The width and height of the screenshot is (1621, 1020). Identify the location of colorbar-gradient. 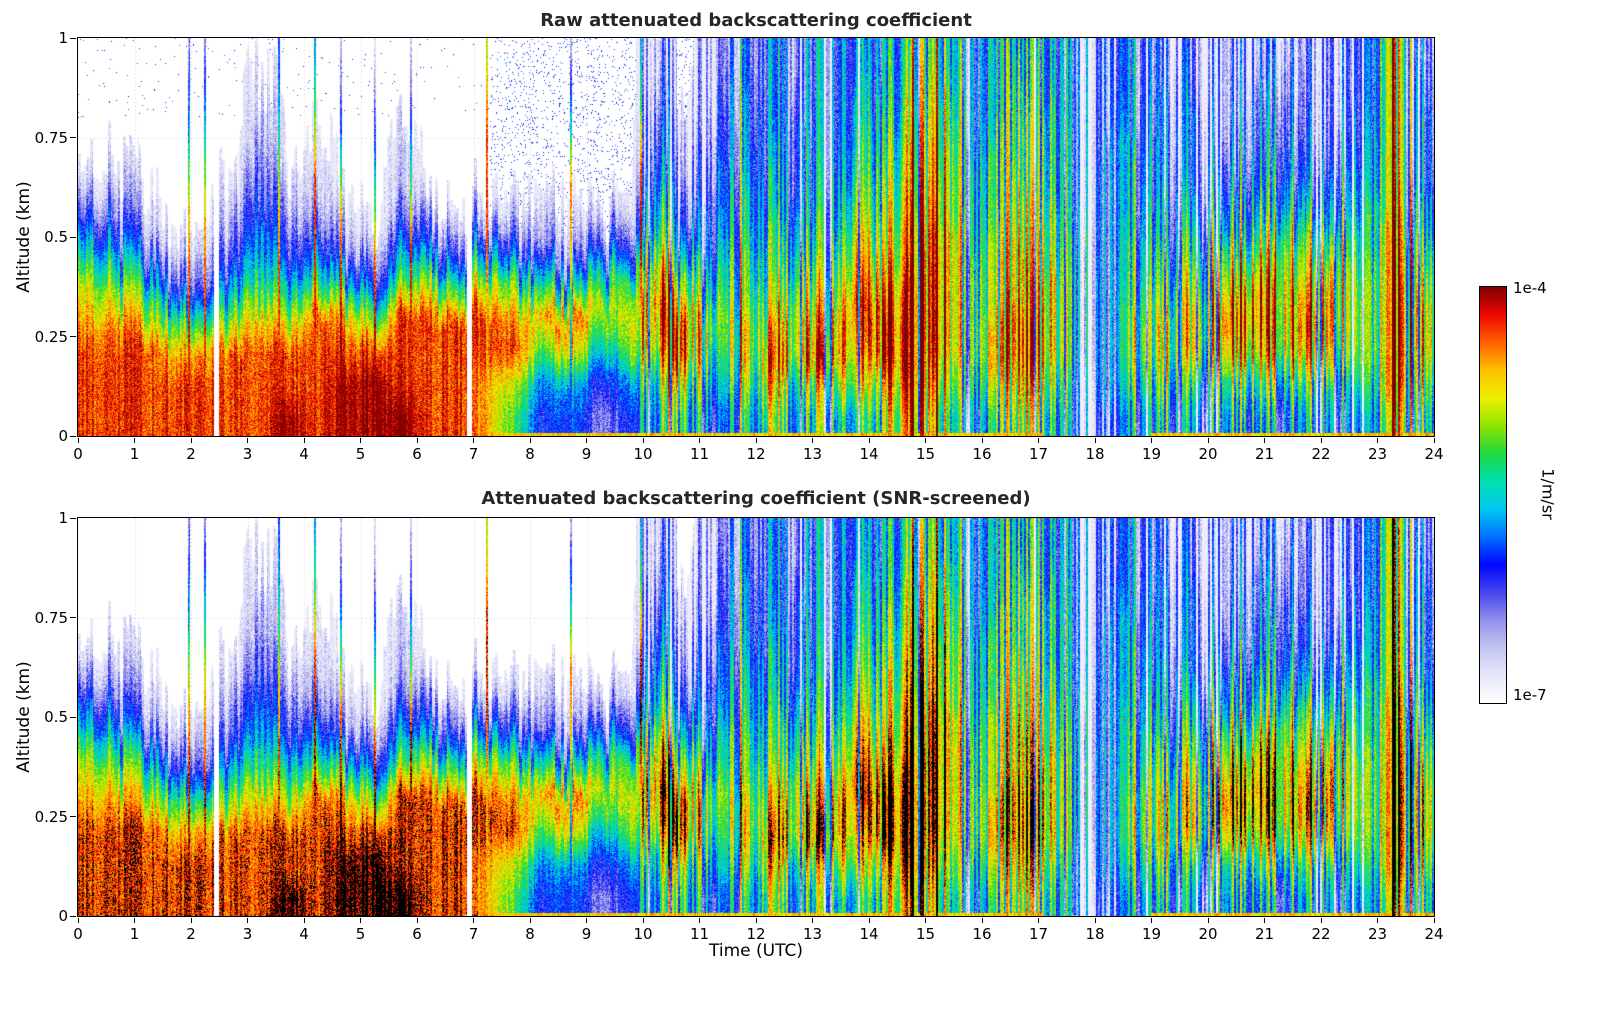
(1493, 495).